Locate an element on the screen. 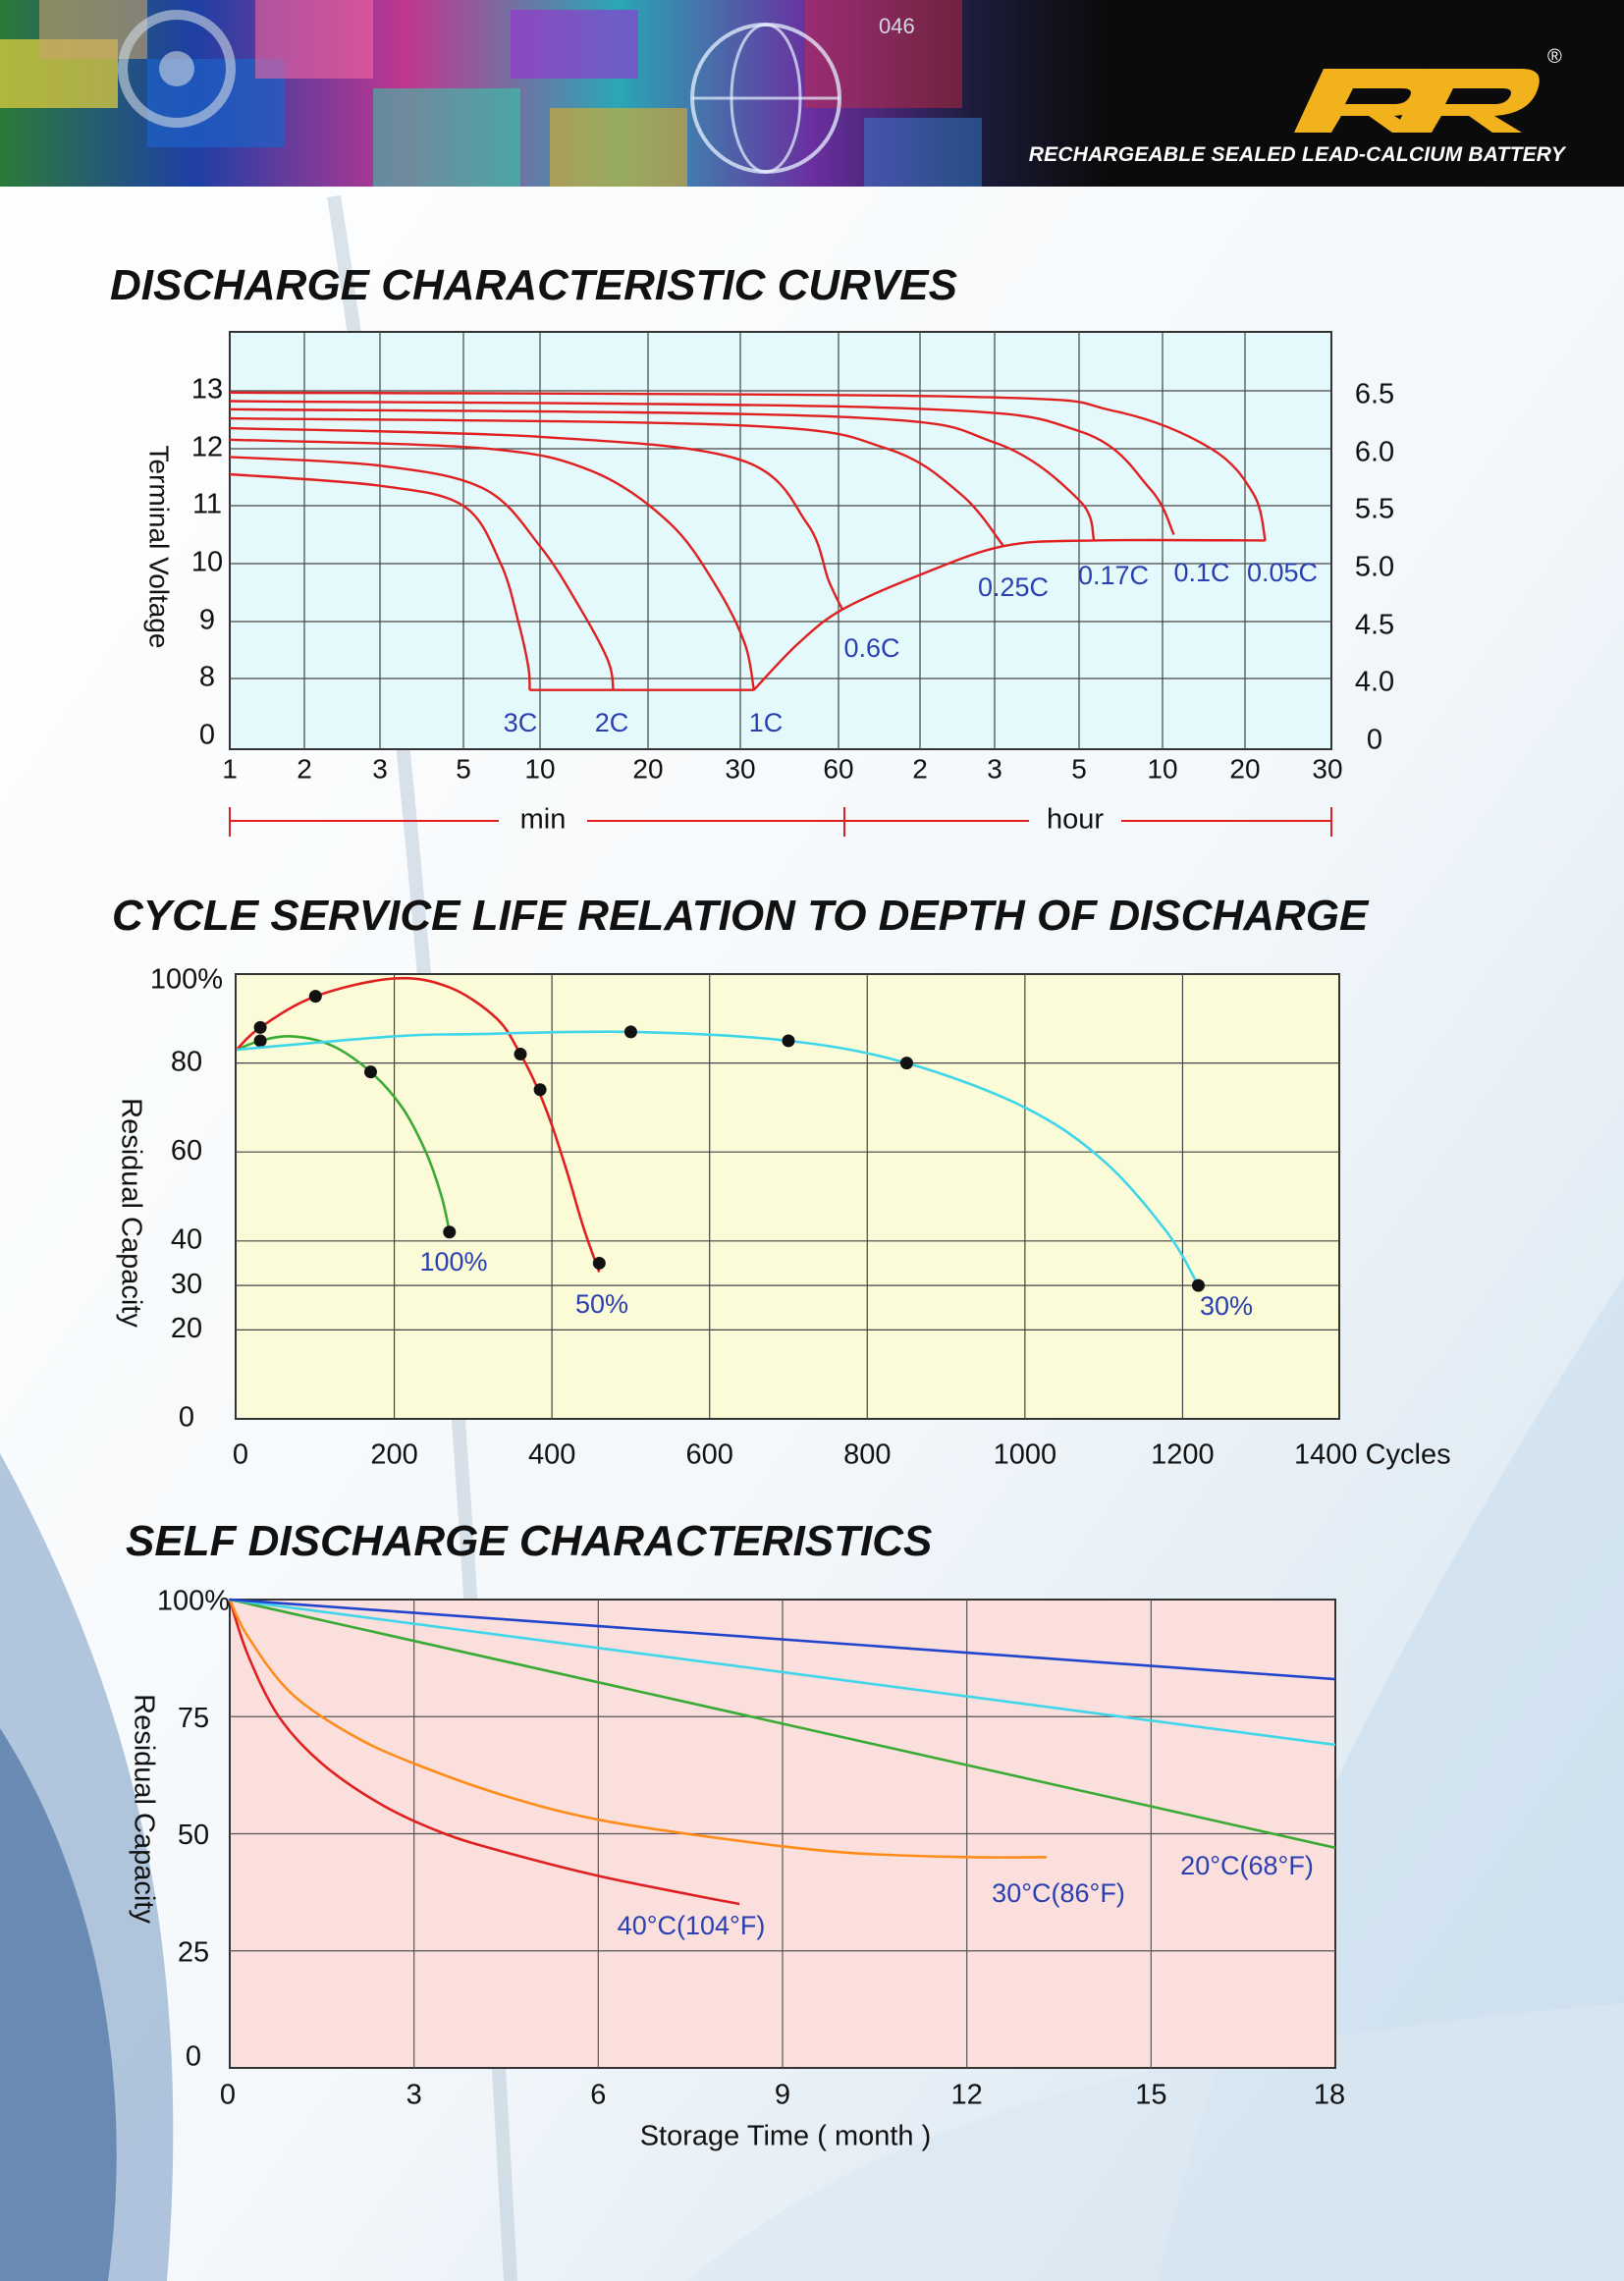 The width and height of the screenshot is (1624, 2281). chart1-series-2C is located at coordinates (422, 573).